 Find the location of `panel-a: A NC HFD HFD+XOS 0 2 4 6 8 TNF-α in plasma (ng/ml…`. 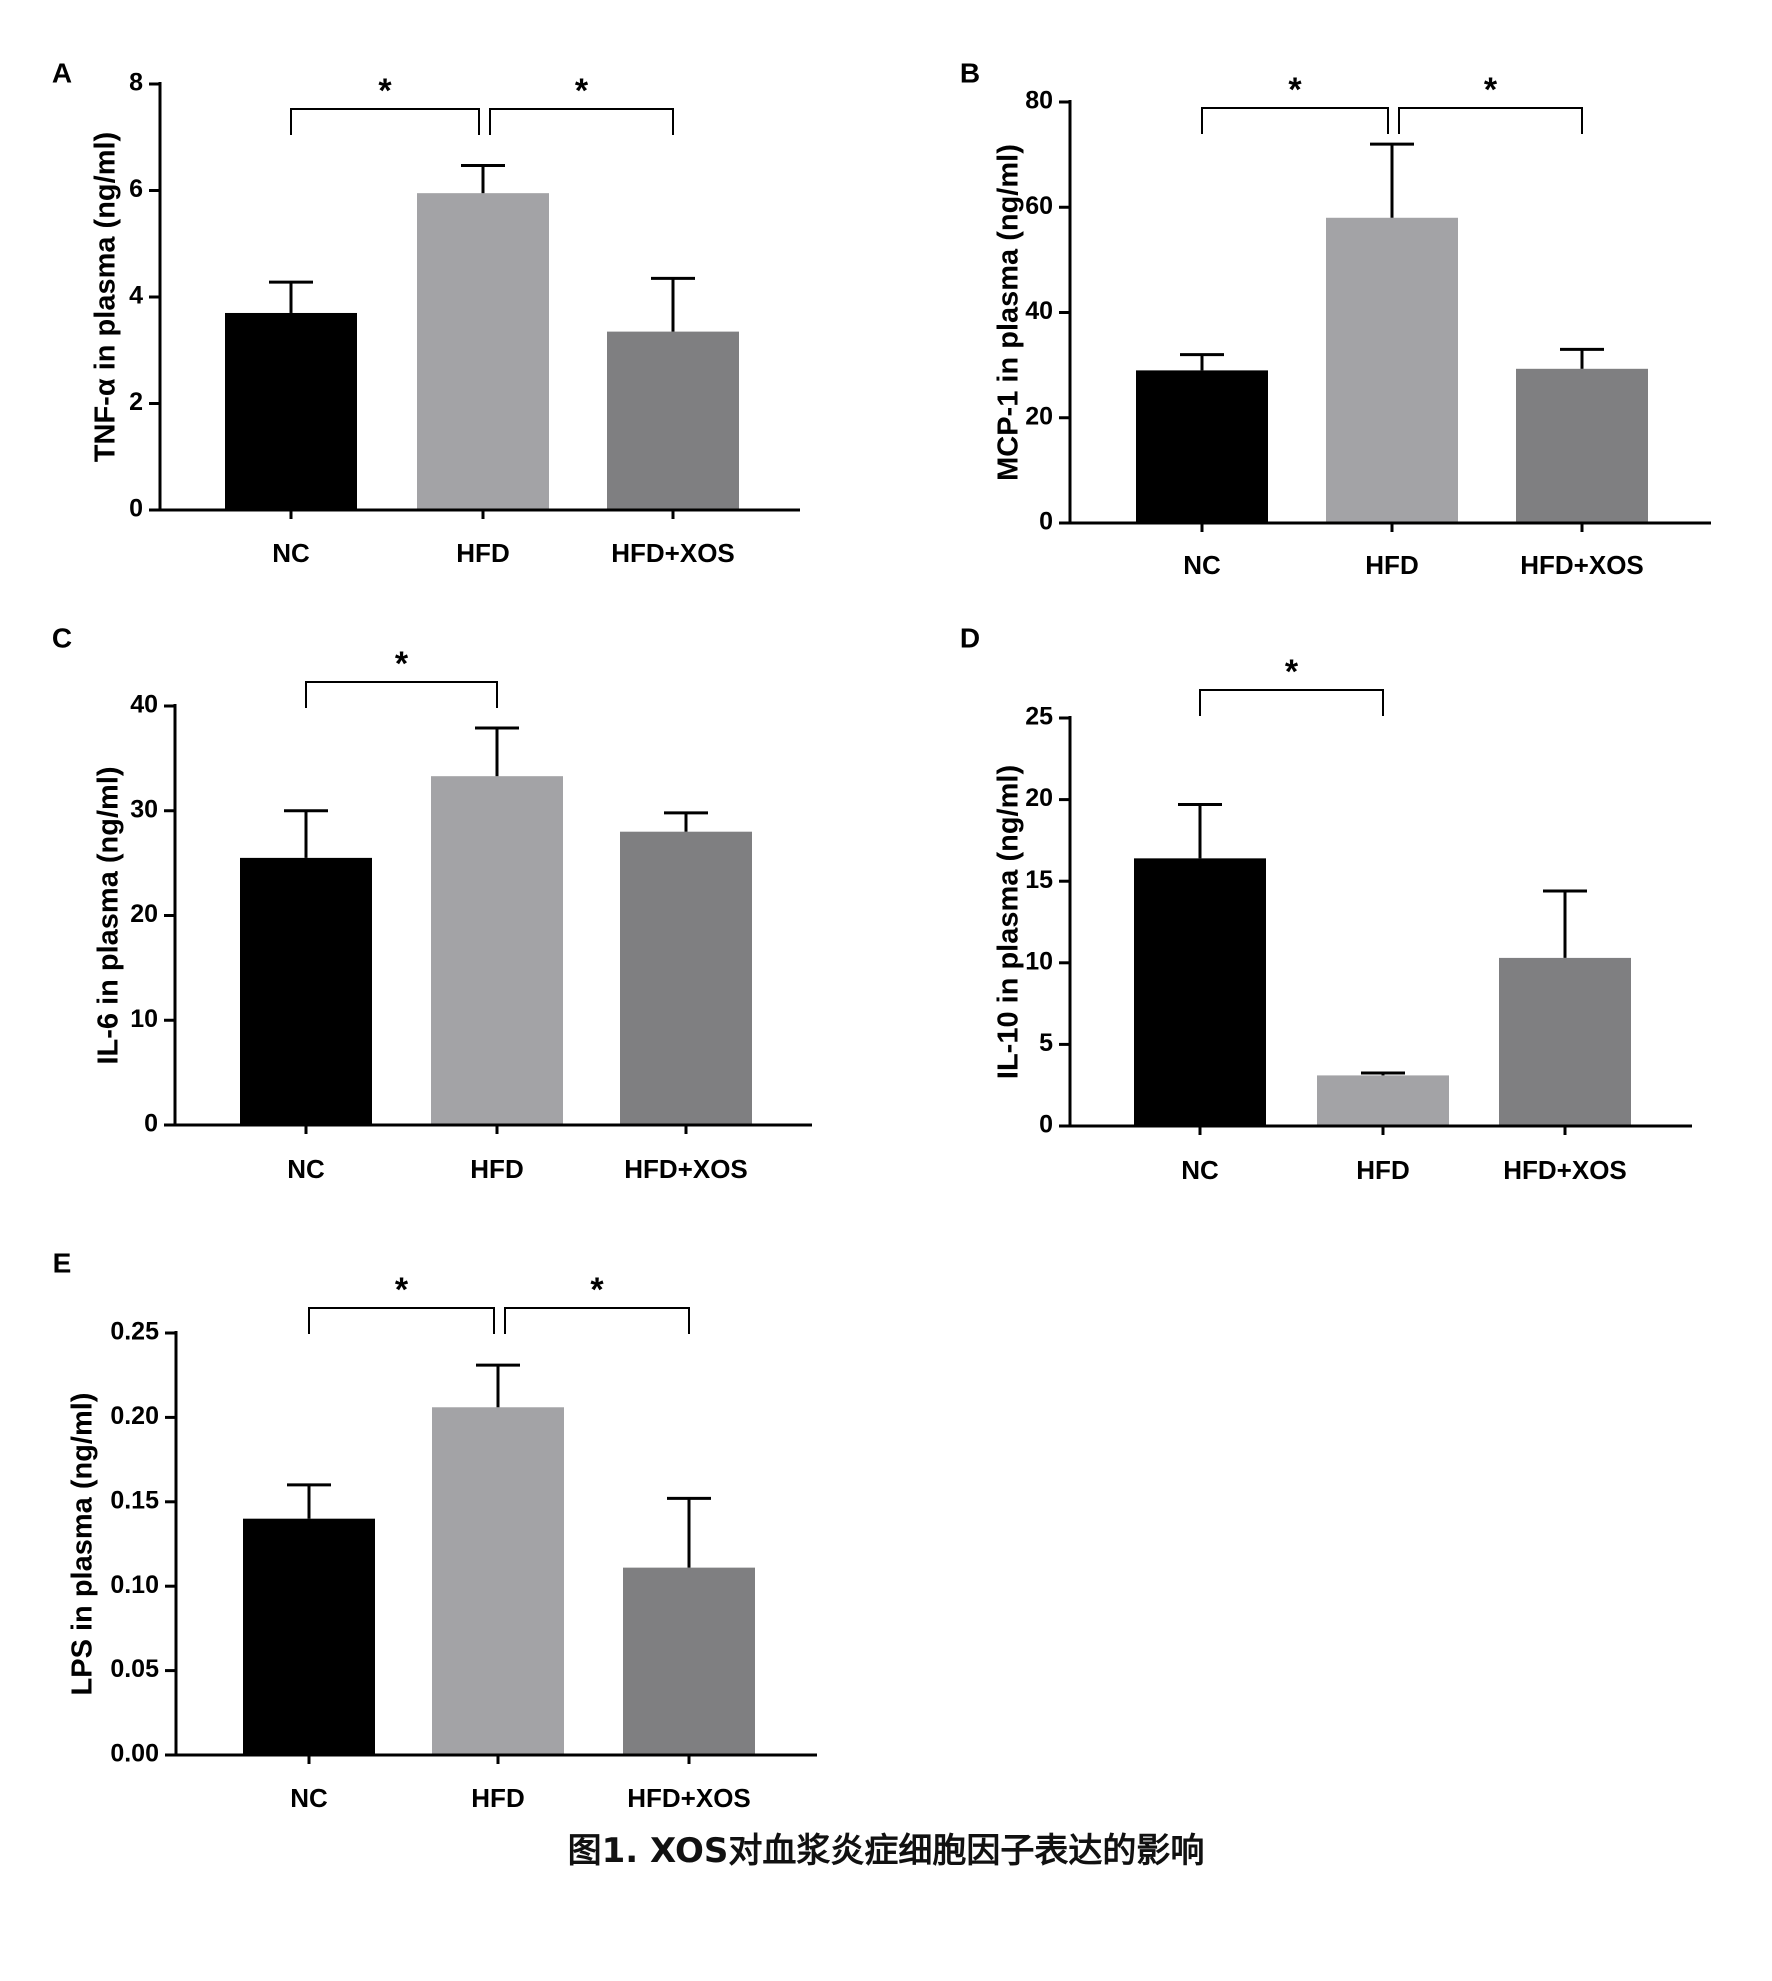

panel-a: A NC HFD HFD+XOS 0 2 4 6 8 TNF-α in plasma (ng/ml… is located at coordinates (426, 312).